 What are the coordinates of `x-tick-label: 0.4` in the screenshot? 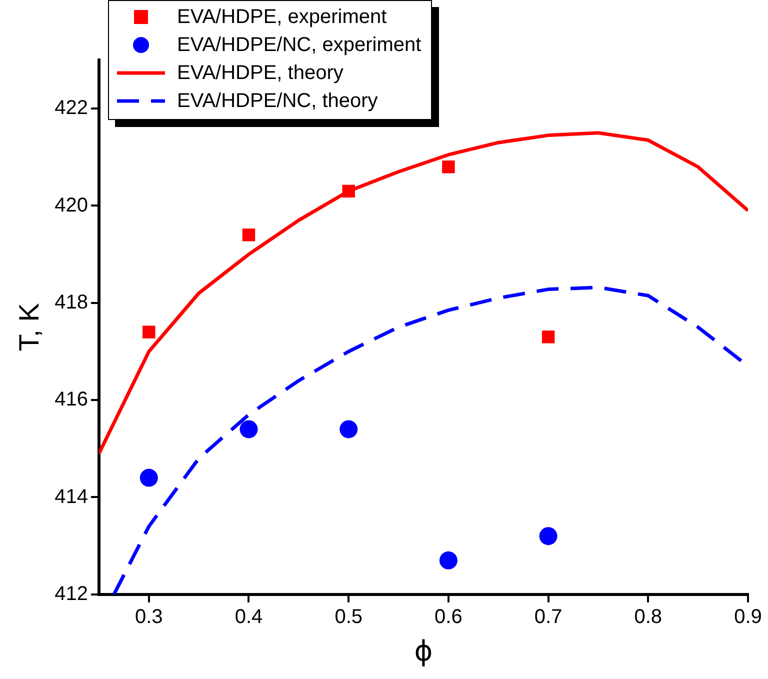 It's located at (248, 617).